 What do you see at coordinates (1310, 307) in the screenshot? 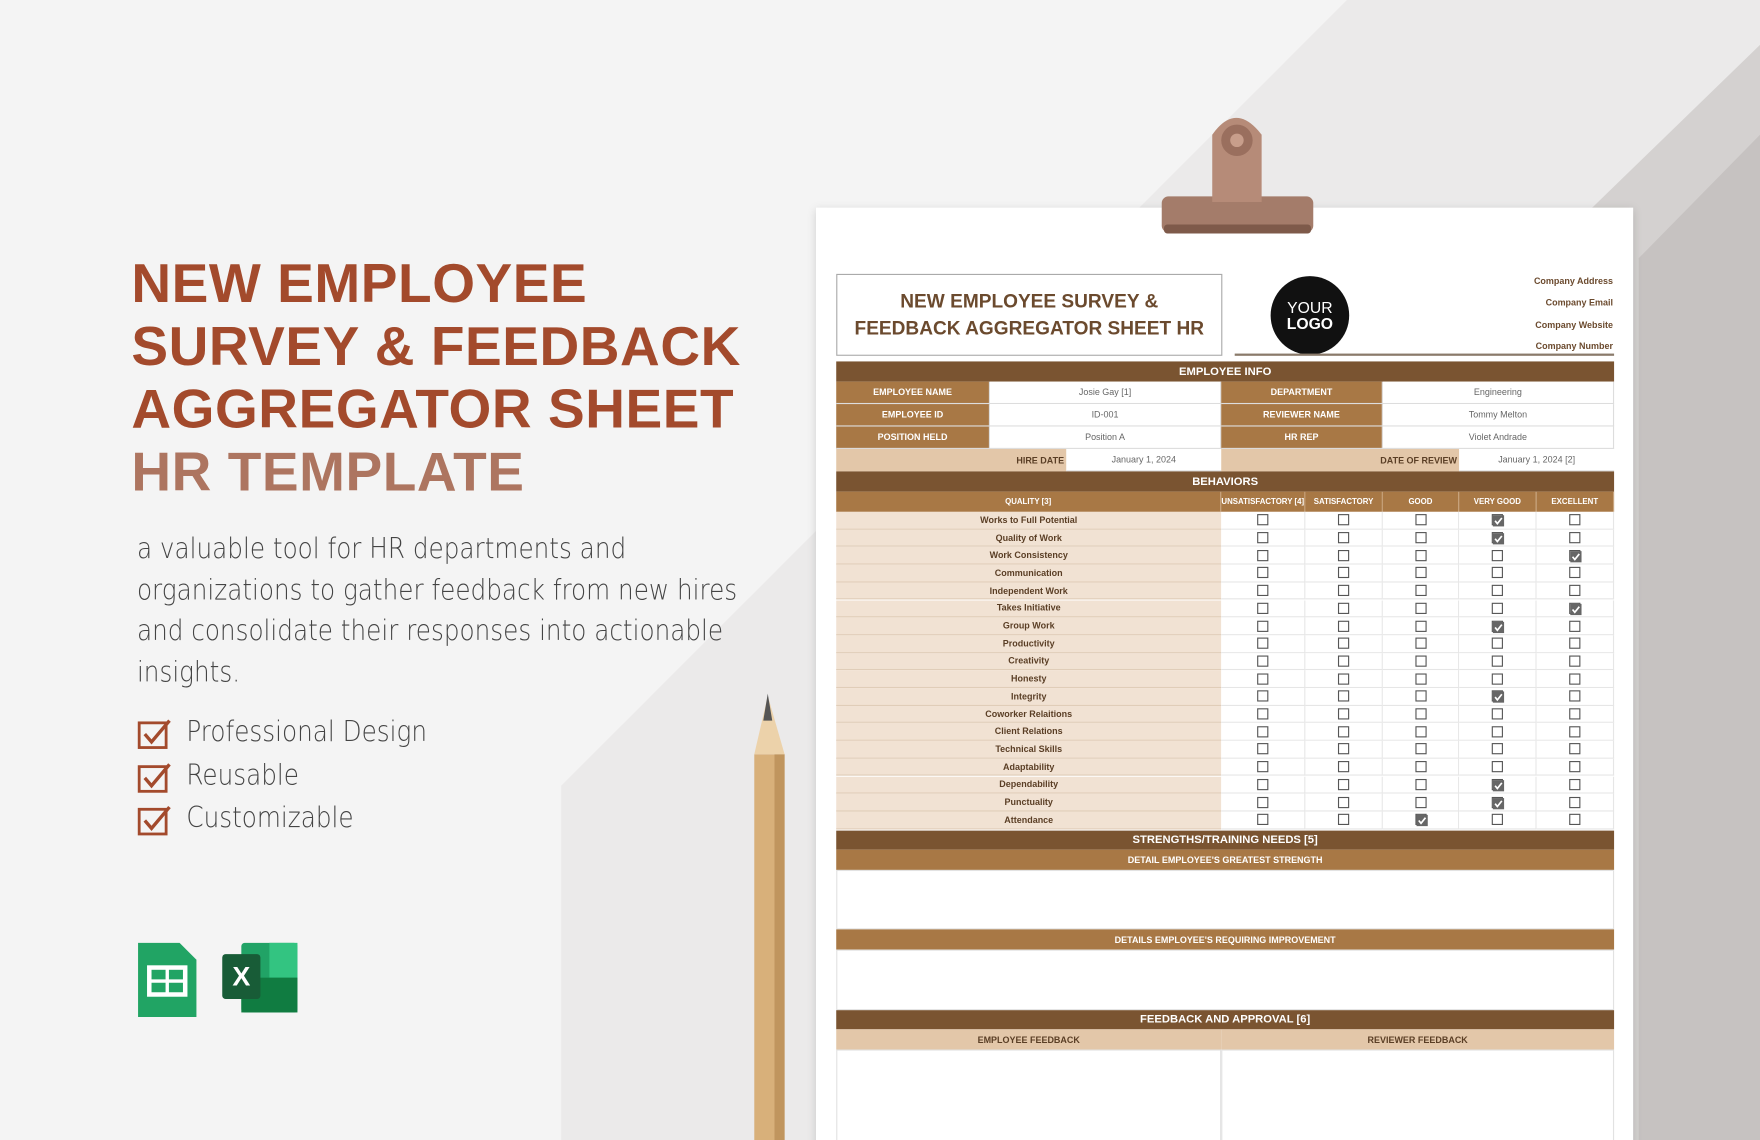
I see `logo-text: YOUR` at bounding box center [1310, 307].